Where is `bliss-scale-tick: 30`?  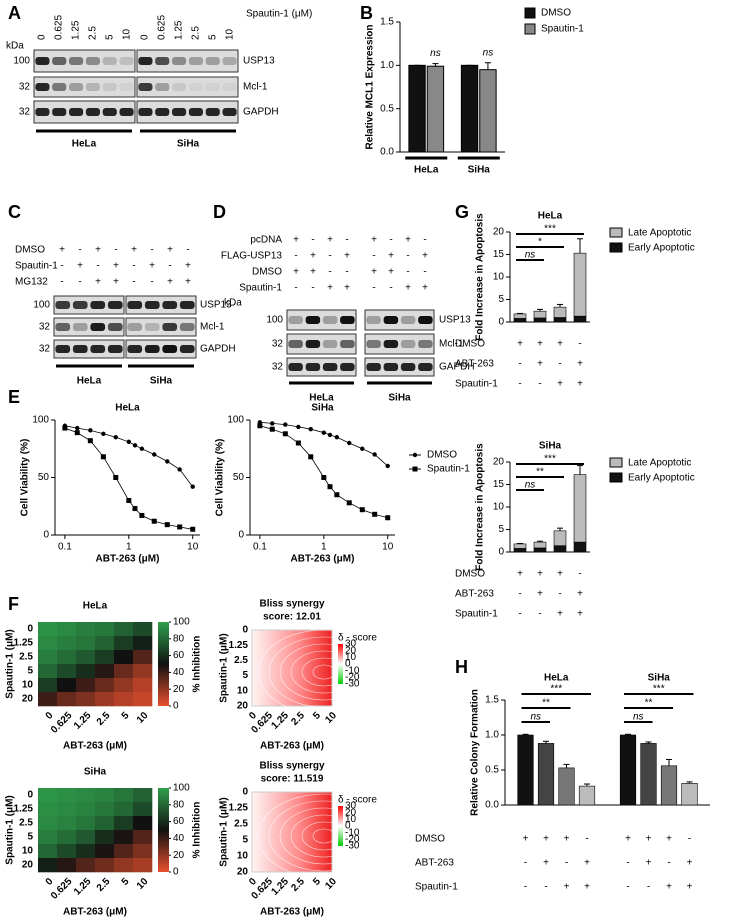
bliss-scale-tick: 30 is located at coordinates (351, 644).